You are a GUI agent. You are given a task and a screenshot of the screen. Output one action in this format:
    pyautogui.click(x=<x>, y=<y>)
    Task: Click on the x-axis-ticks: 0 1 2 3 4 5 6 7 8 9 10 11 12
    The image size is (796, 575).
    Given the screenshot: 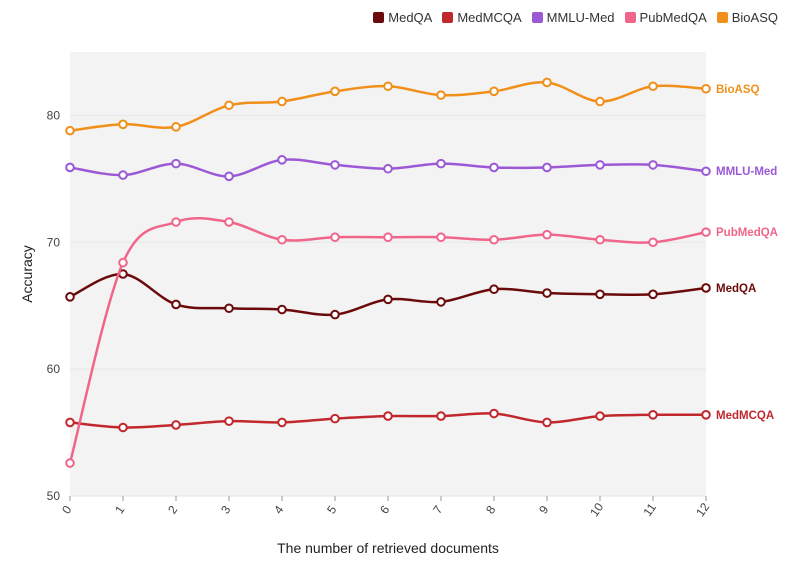 What is the action you would take?
    pyautogui.click(x=385, y=507)
    